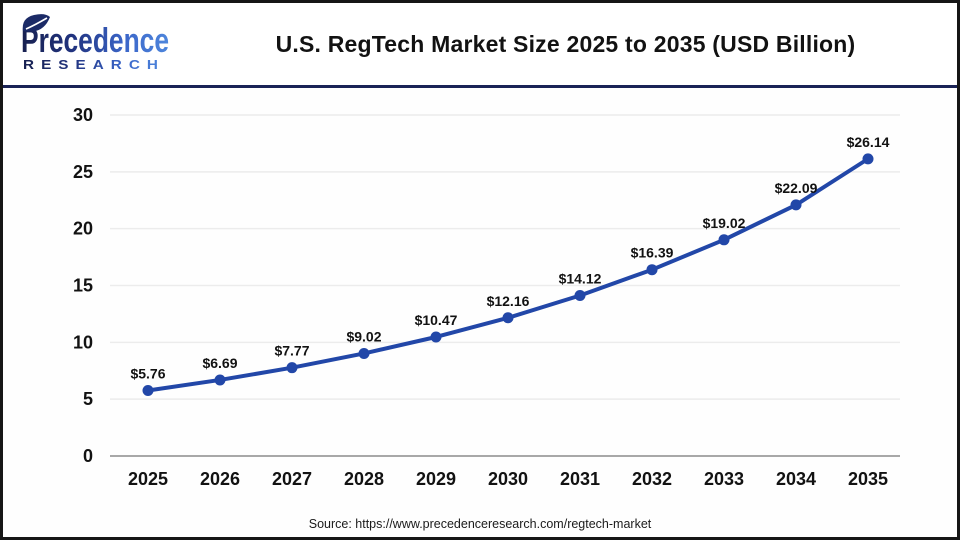 This screenshot has width=960, height=540. I want to click on y-tick-label: 0, so click(88, 456).